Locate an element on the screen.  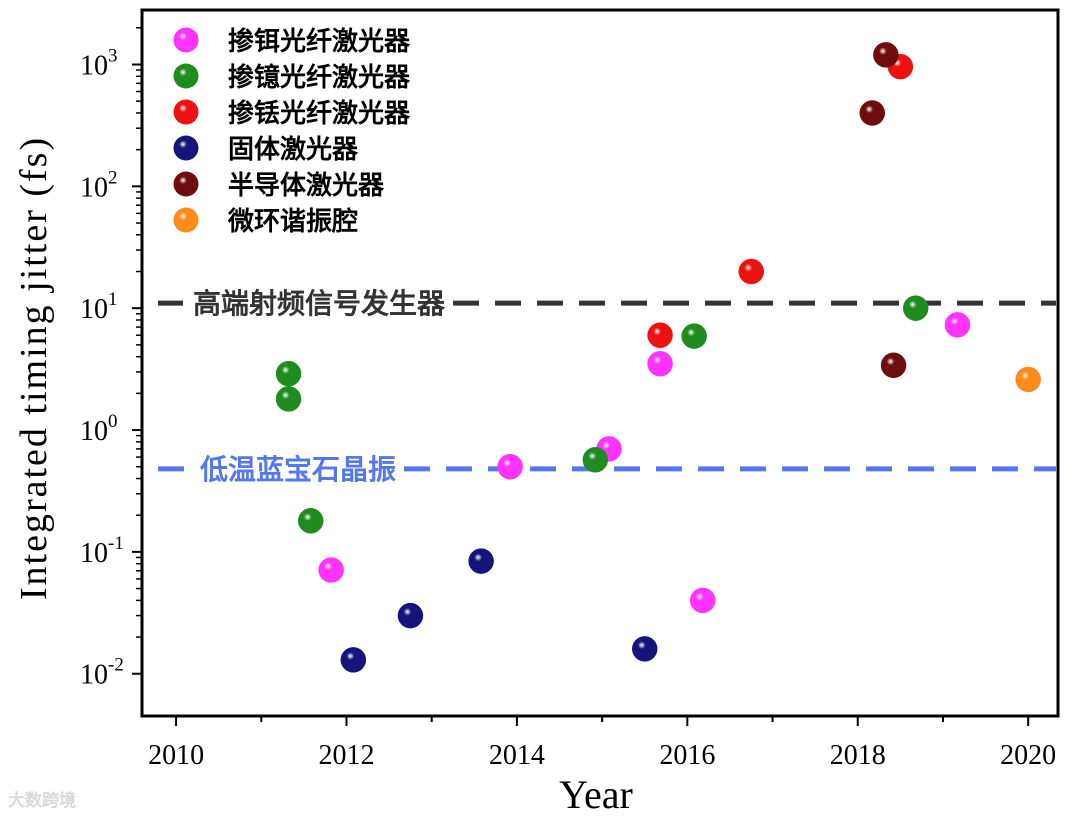
y-axis-label: Integrated timing jitter (fs) is located at coordinates (34, 368).